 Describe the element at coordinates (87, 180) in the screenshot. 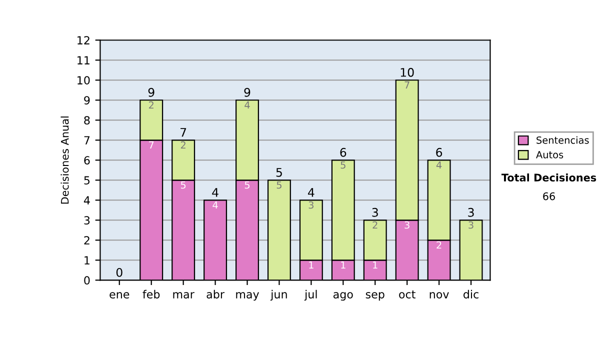

I see `y-tick-label: 5` at that location.